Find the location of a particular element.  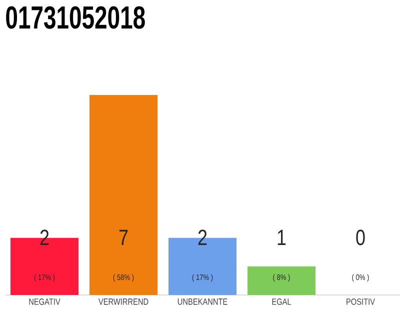

data-label: 0 is located at coordinates (360, 238).